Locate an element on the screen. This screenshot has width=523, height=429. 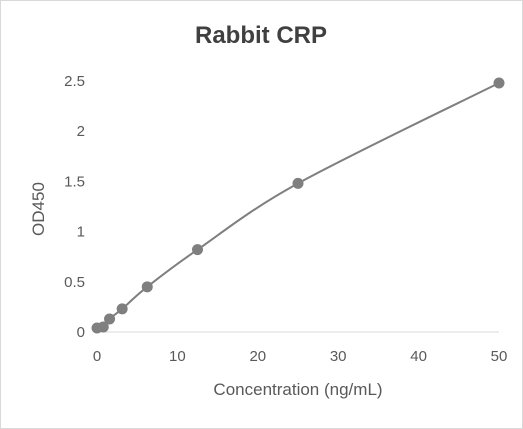
y-tick-label: 0 is located at coordinates (81, 332).